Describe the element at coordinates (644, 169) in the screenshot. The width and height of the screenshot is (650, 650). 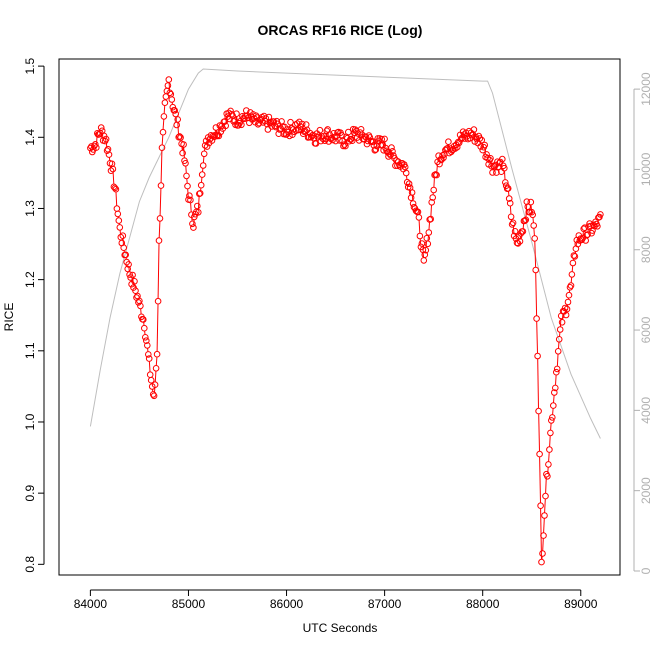
I see `y2-tick-label: 10000` at that location.